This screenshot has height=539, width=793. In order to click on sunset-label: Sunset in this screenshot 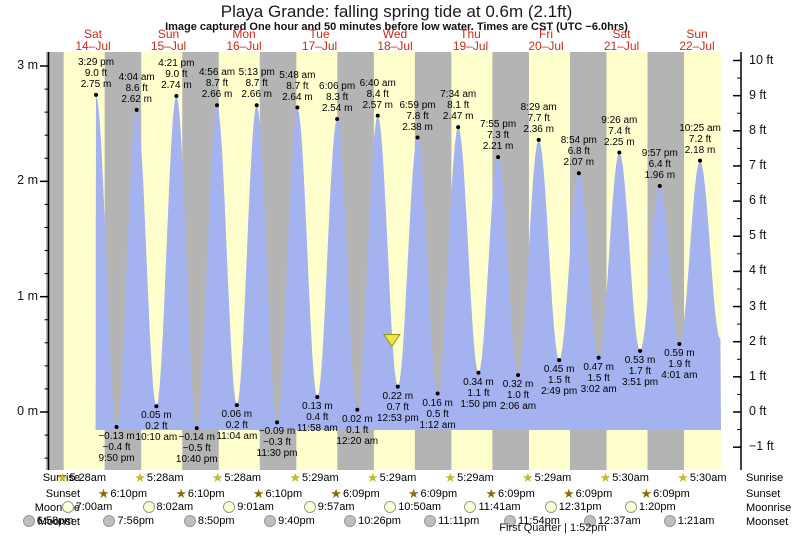, I will do `click(763, 494)`.